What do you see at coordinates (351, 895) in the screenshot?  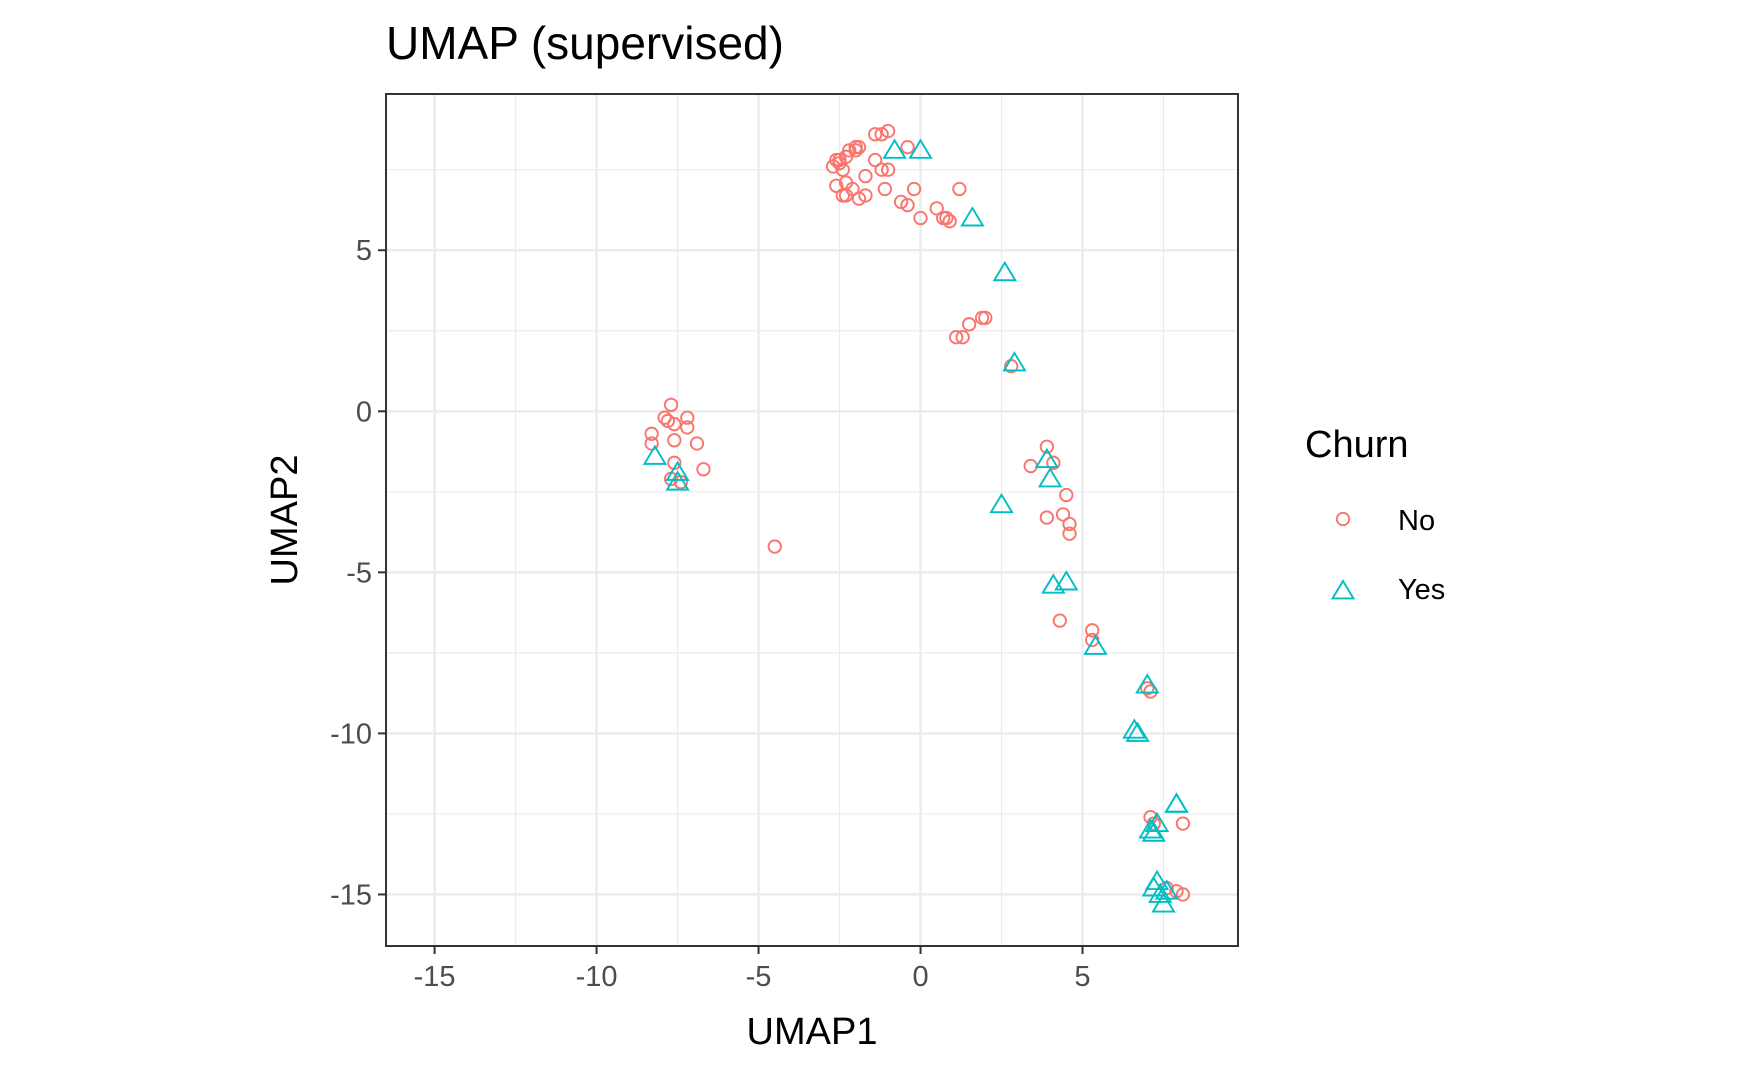 I see `y-tick-label: -15` at bounding box center [351, 895].